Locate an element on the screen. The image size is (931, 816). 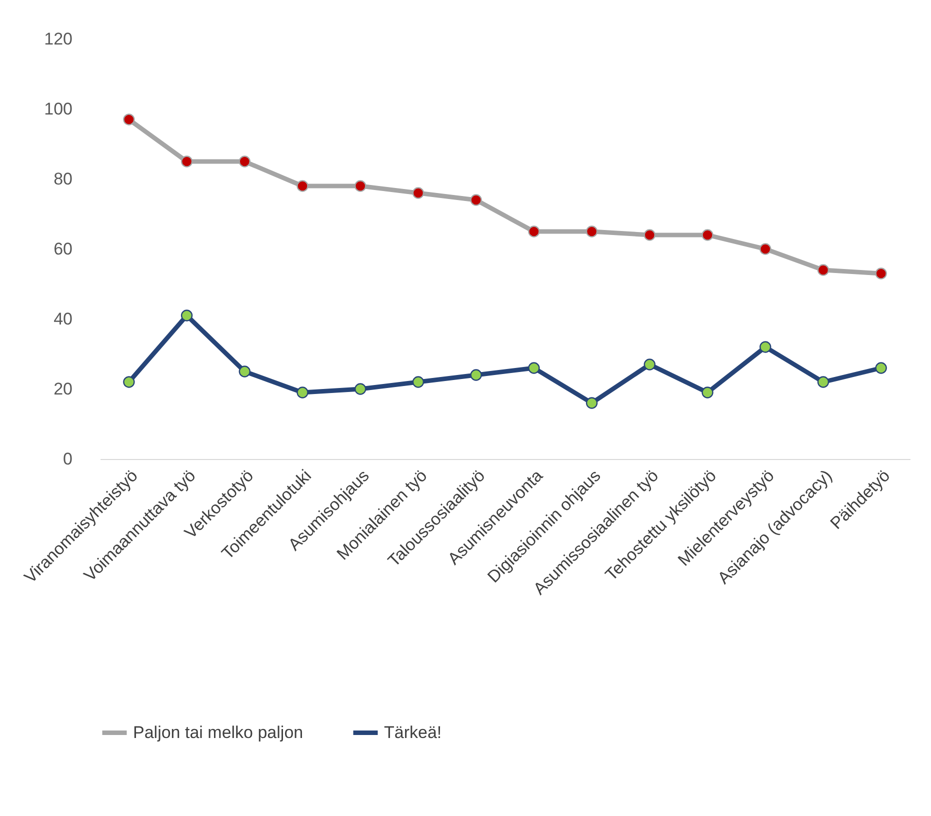
y-tick-label: 20 is located at coordinates (63, 389).